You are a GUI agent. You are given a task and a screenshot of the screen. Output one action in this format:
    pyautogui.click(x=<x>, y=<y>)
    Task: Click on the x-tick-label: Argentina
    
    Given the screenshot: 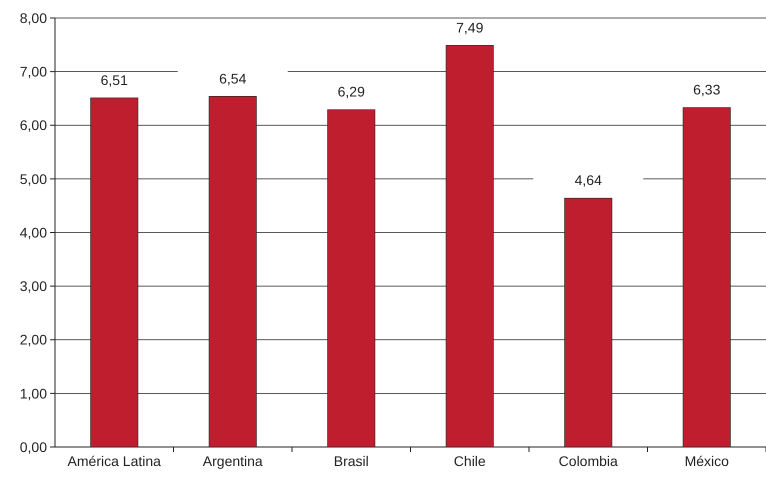 What is the action you would take?
    pyautogui.click(x=232, y=461)
    